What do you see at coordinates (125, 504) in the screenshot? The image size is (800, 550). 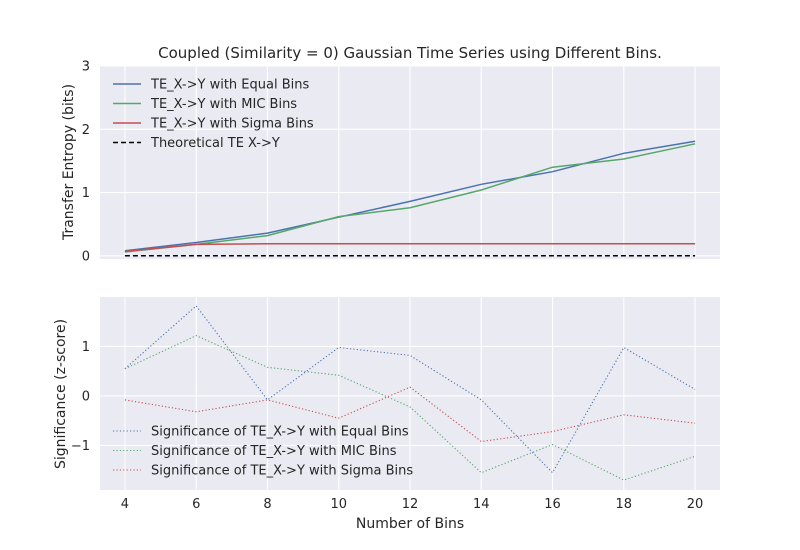 I see `x-tick-label: 4` at bounding box center [125, 504].